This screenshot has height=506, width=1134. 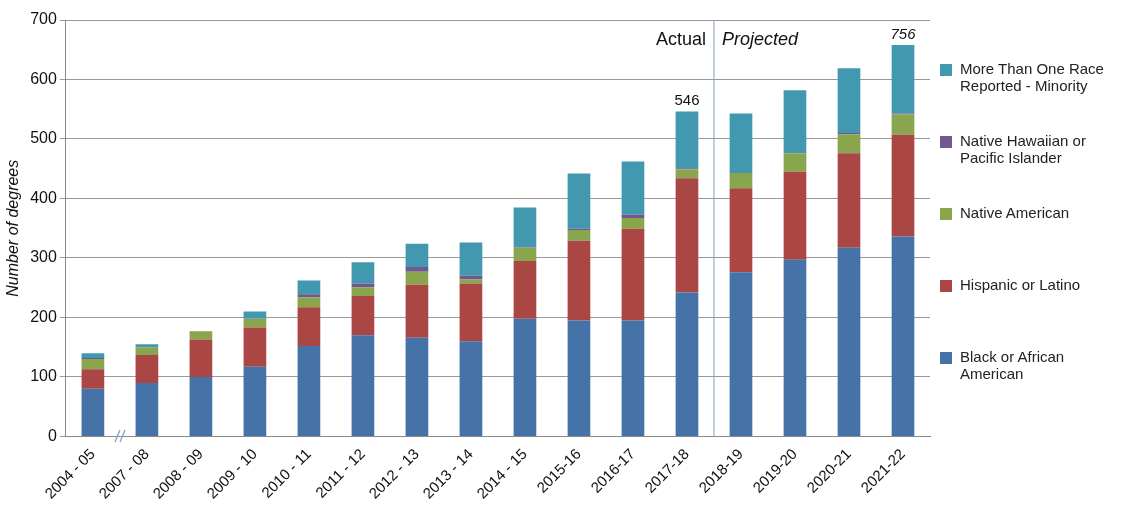 I want to click on y-tick-label: 200, so click(x=43, y=316).